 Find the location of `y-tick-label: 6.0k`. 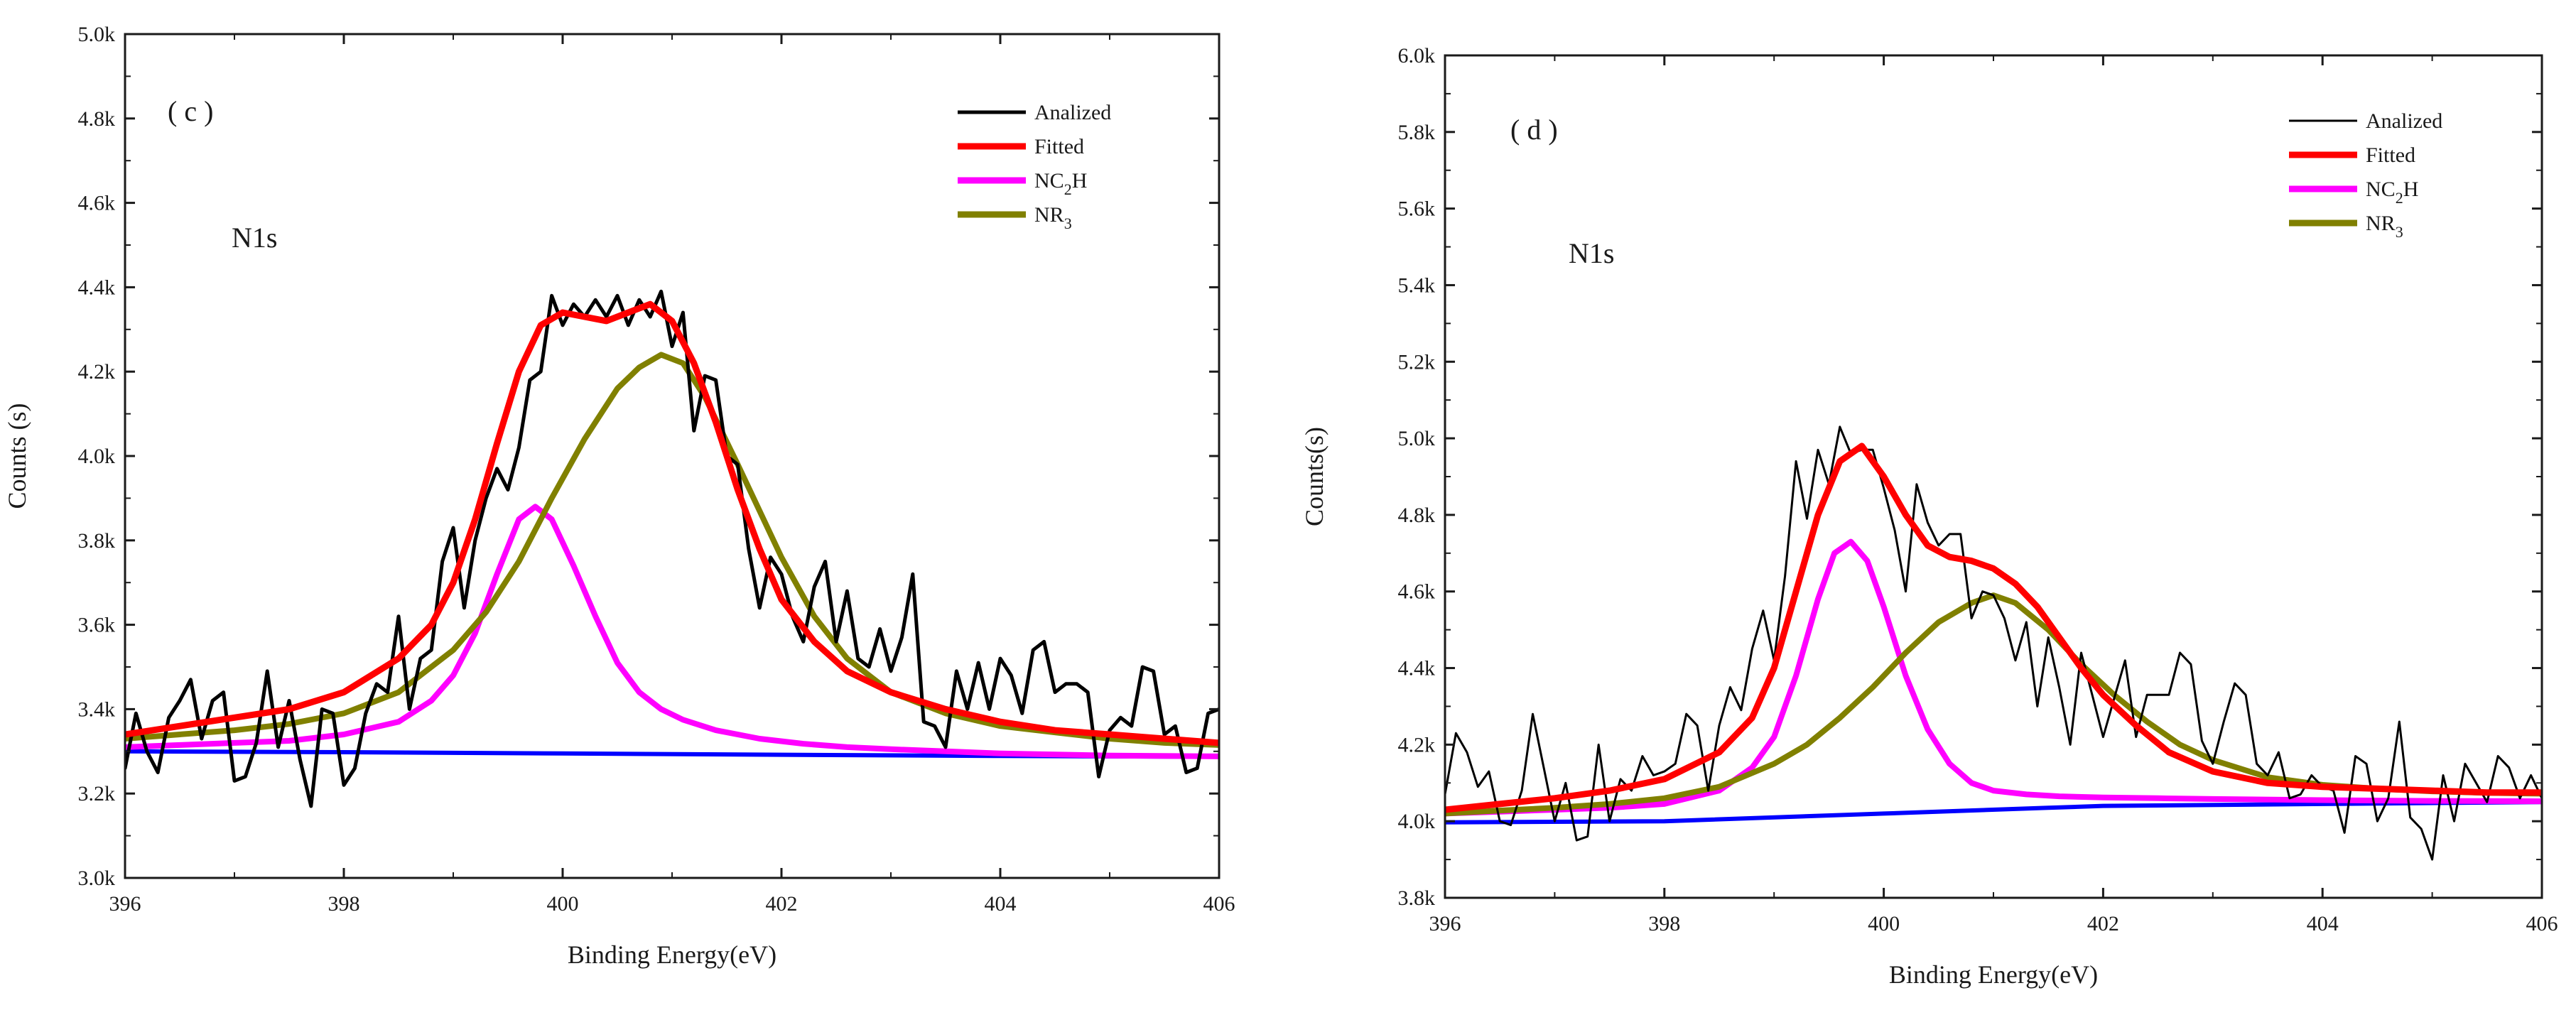

y-tick-label: 6.0k is located at coordinates (1417, 55).